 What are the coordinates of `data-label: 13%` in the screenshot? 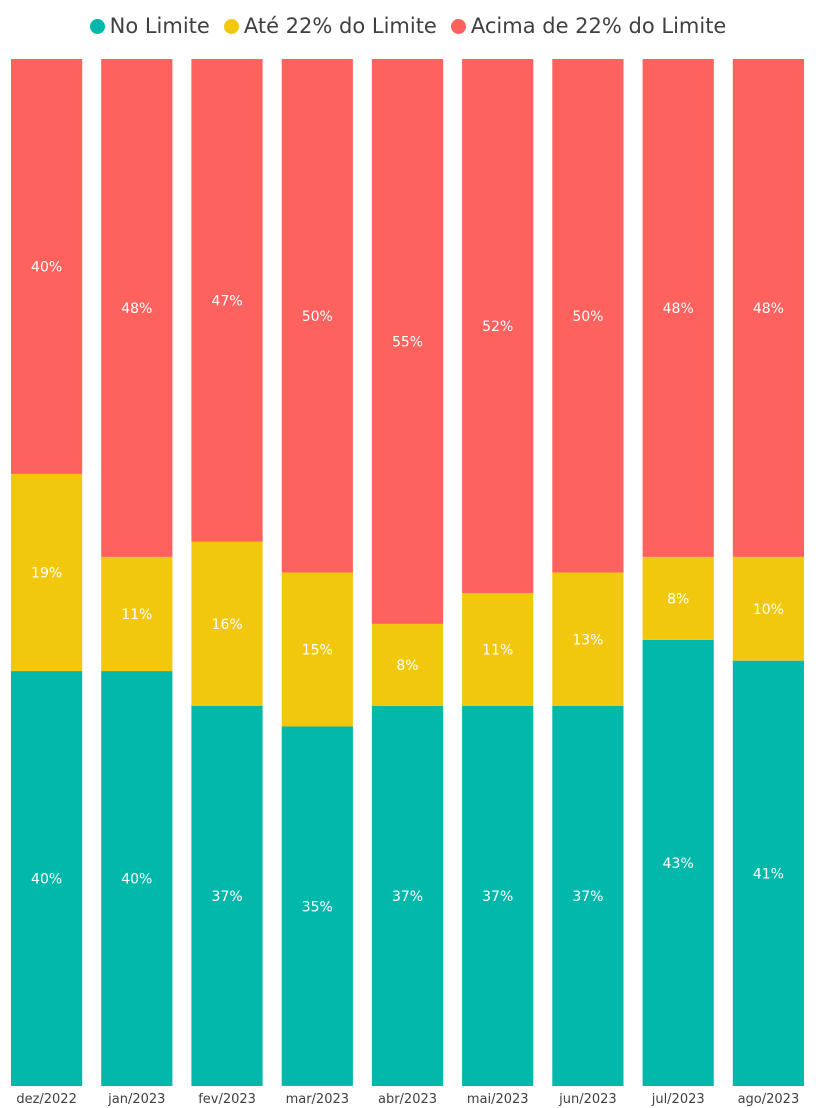 It's located at (587, 640).